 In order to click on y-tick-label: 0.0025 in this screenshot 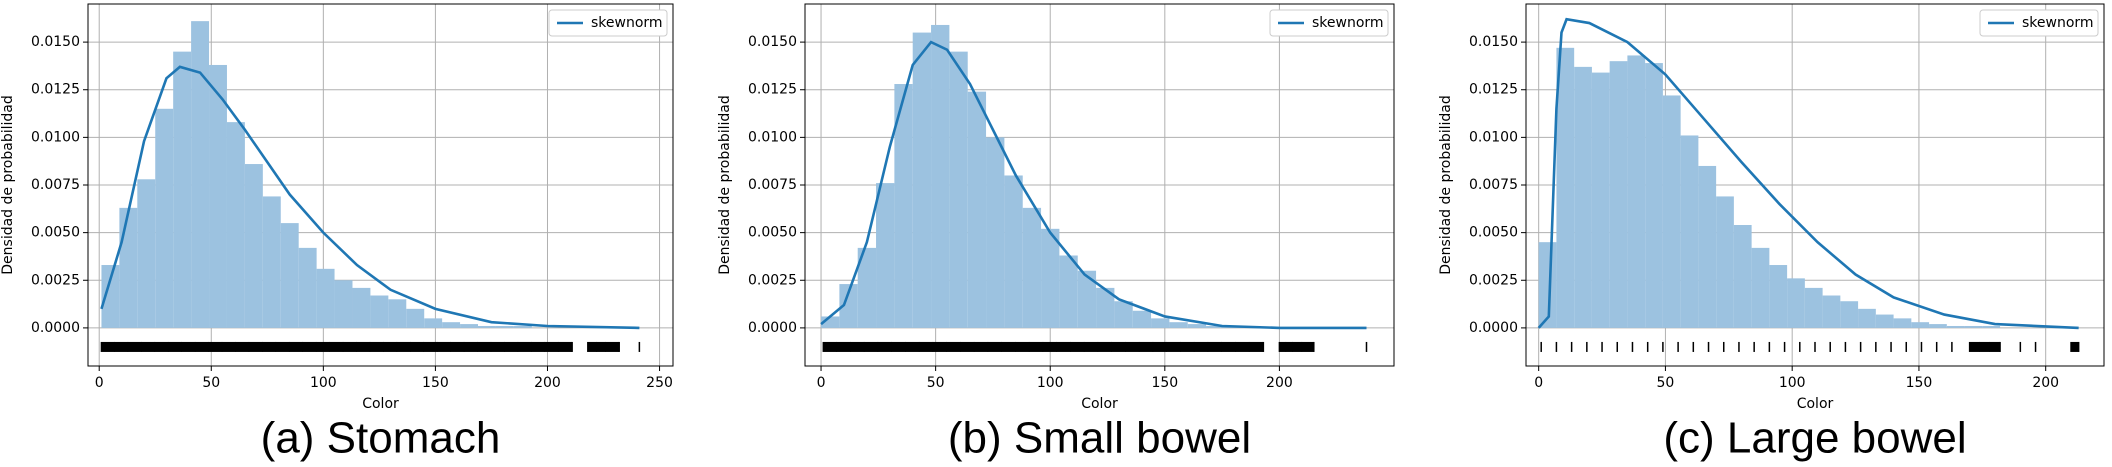, I will do `click(55, 280)`.